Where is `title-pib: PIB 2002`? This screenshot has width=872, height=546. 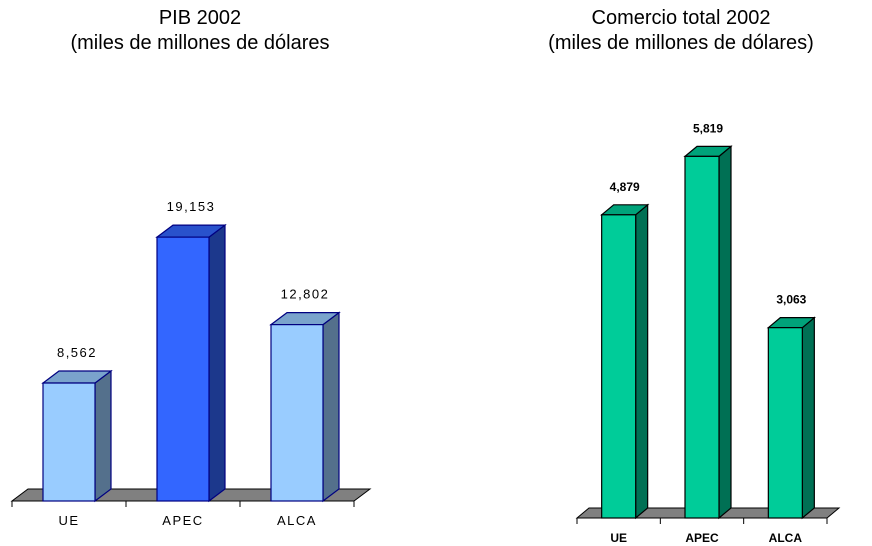 title-pib: PIB 2002 is located at coordinates (200, 18).